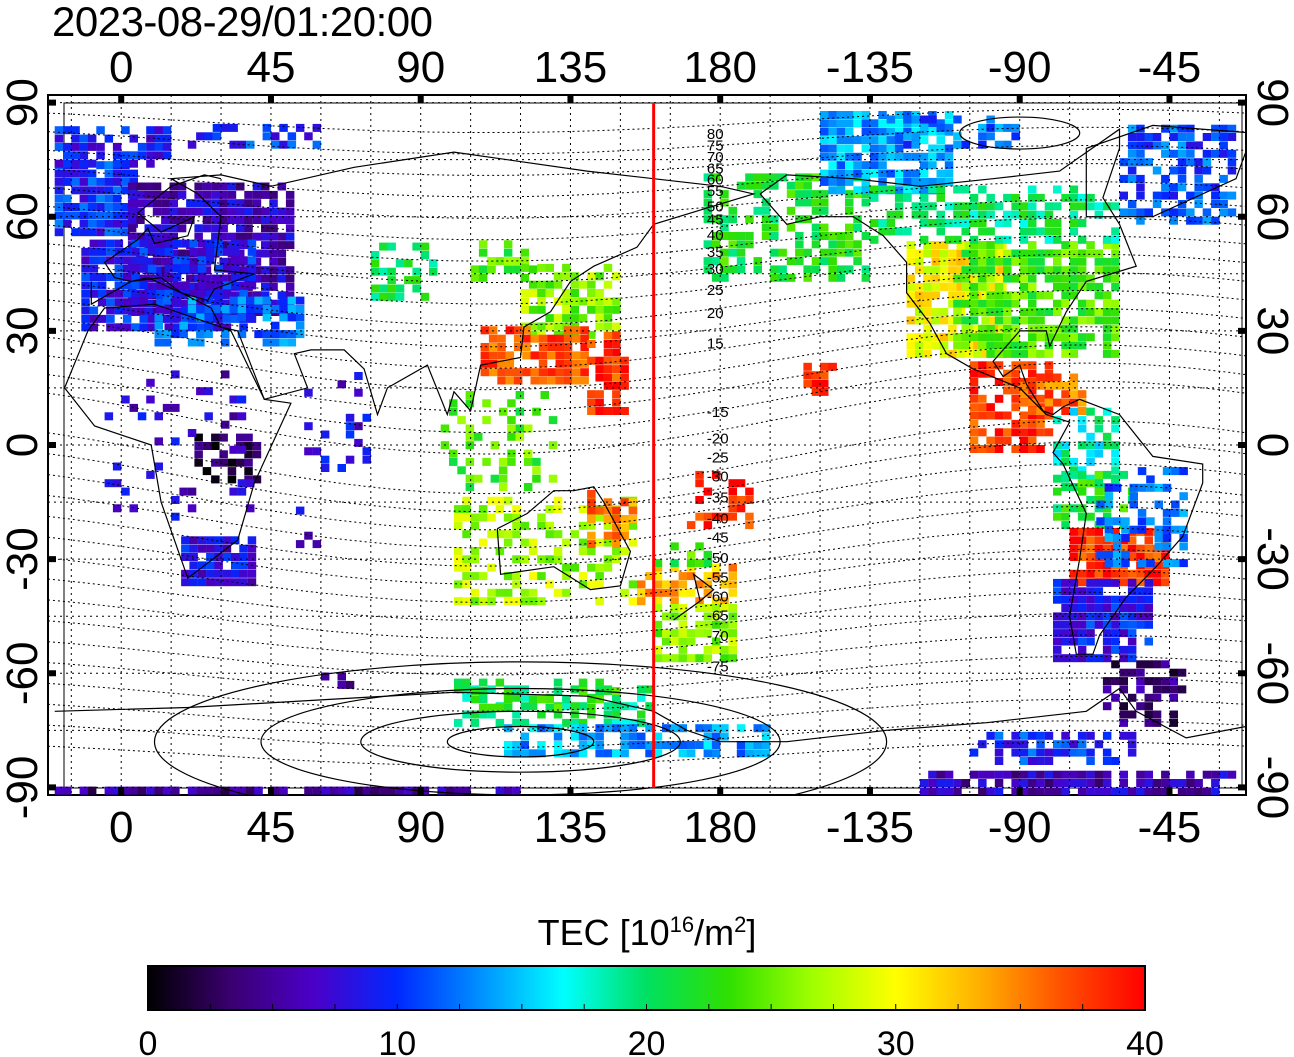  What do you see at coordinates (270, 67) in the screenshot?
I see `lon-tick-label-top: 45` at bounding box center [270, 67].